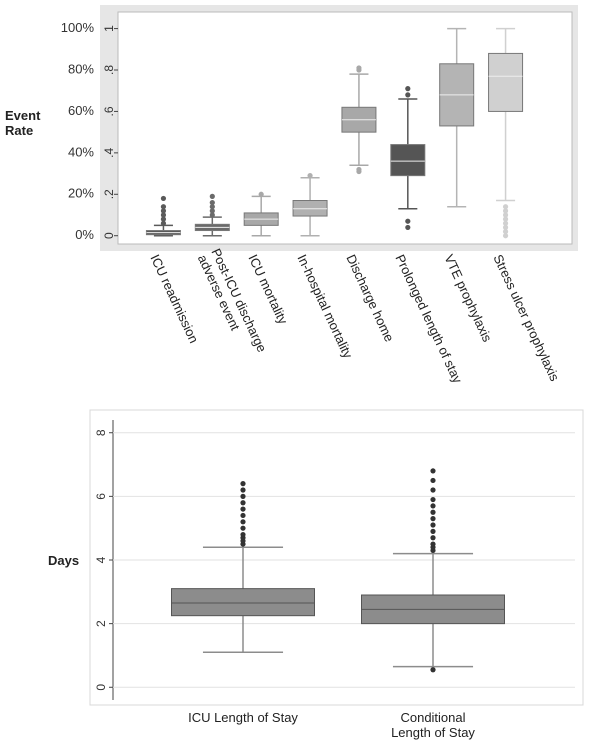 This screenshot has width=596, height=750. Describe the element at coordinates (243, 717) in the screenshot. I see `x-tick-label: ICU Length of Stay` at that location.